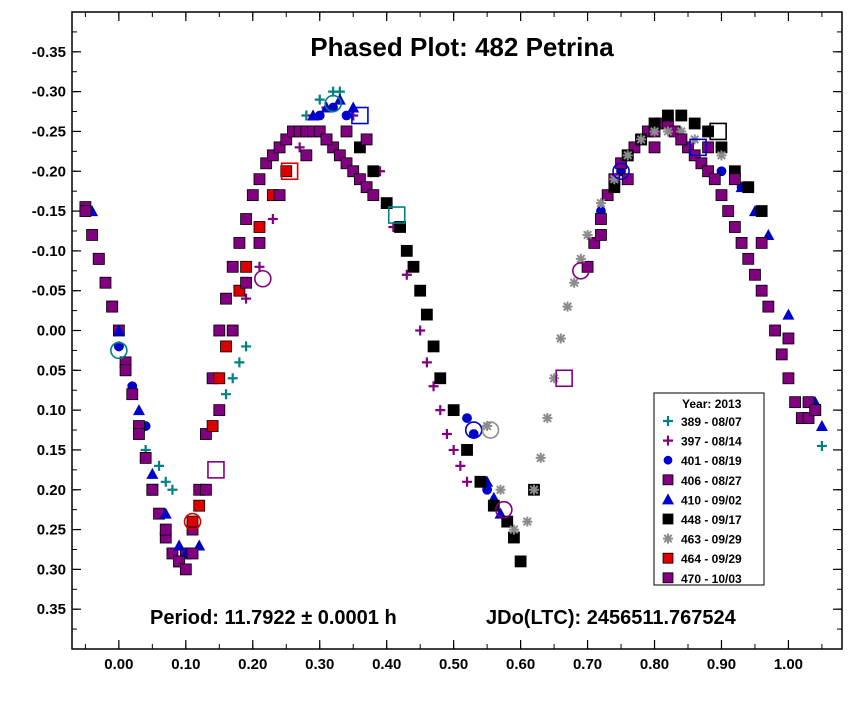  Describe the element at coordinates (654, 664) in the screenshot. I see `x-tick-label: 0.80` at that location.